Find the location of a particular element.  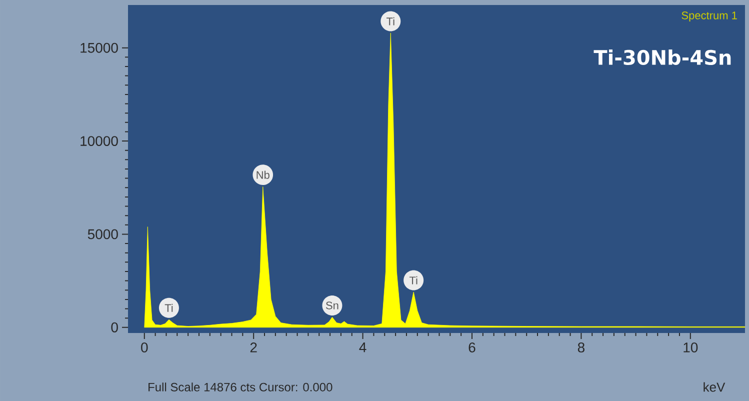

annotation: Nb is located at coordinates (263, 174).